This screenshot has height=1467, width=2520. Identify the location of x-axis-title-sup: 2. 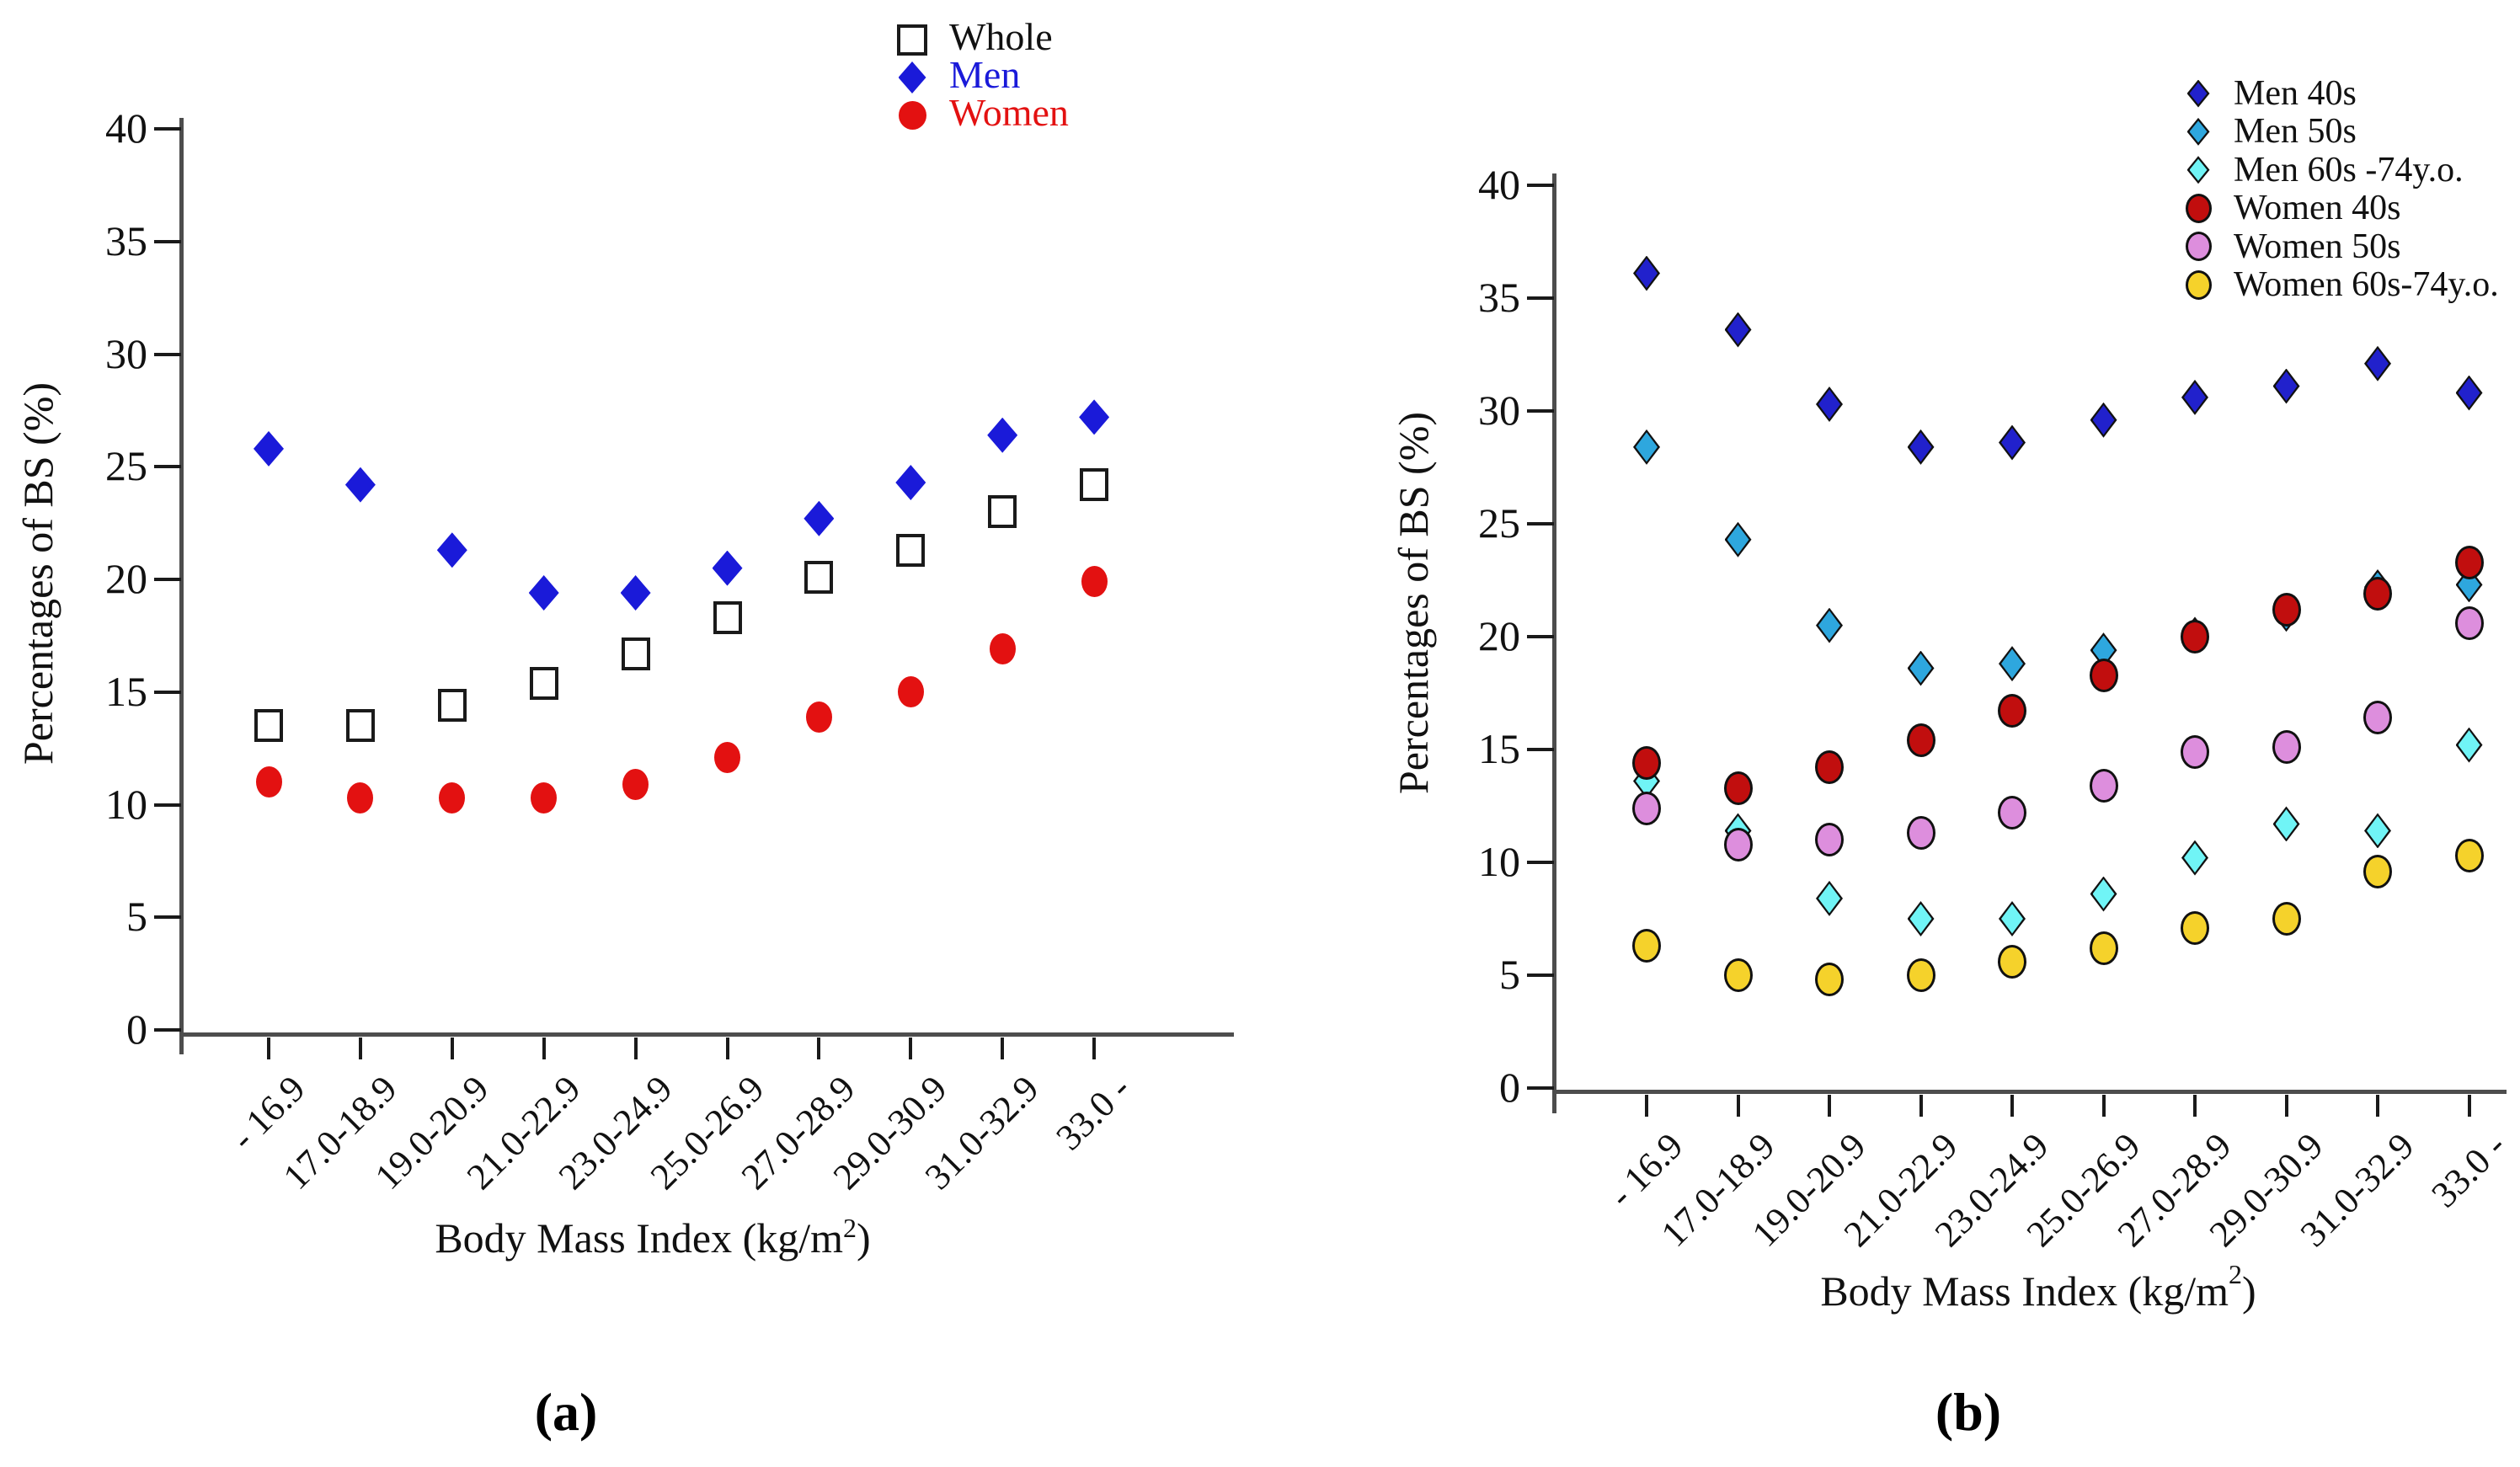
(850, 1228).